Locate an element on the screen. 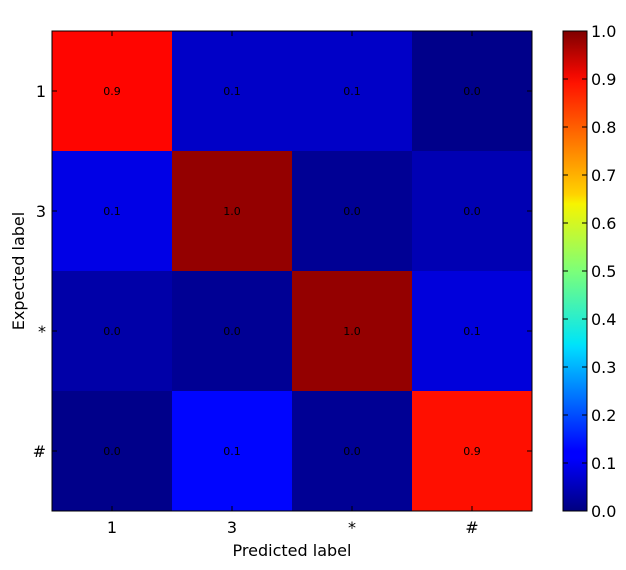 The image size is (626, 570). x-tick-label: * is located at coordinates (352, 527).